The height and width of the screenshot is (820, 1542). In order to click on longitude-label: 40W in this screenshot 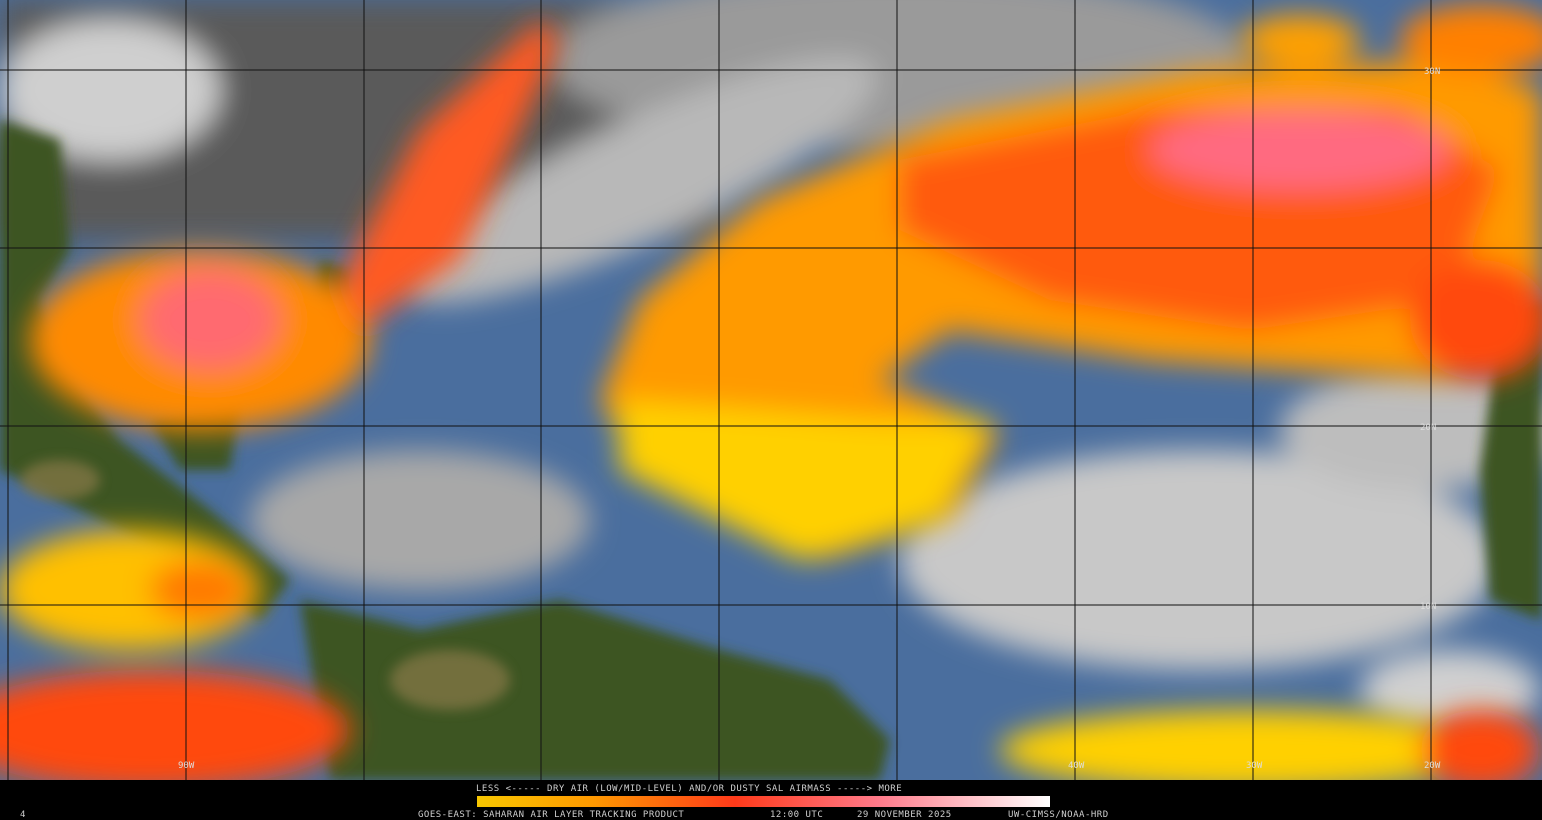, I will do `click(1076, 766)`.